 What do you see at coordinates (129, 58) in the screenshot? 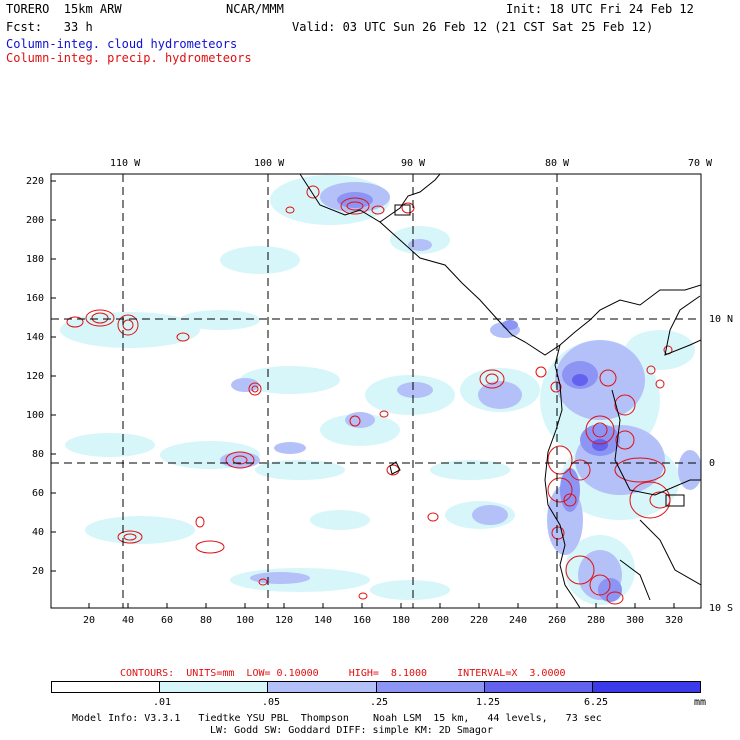
I see `field-precip-label: Column-integ. precip. hydrometeors` at bounding box center [129, 58].